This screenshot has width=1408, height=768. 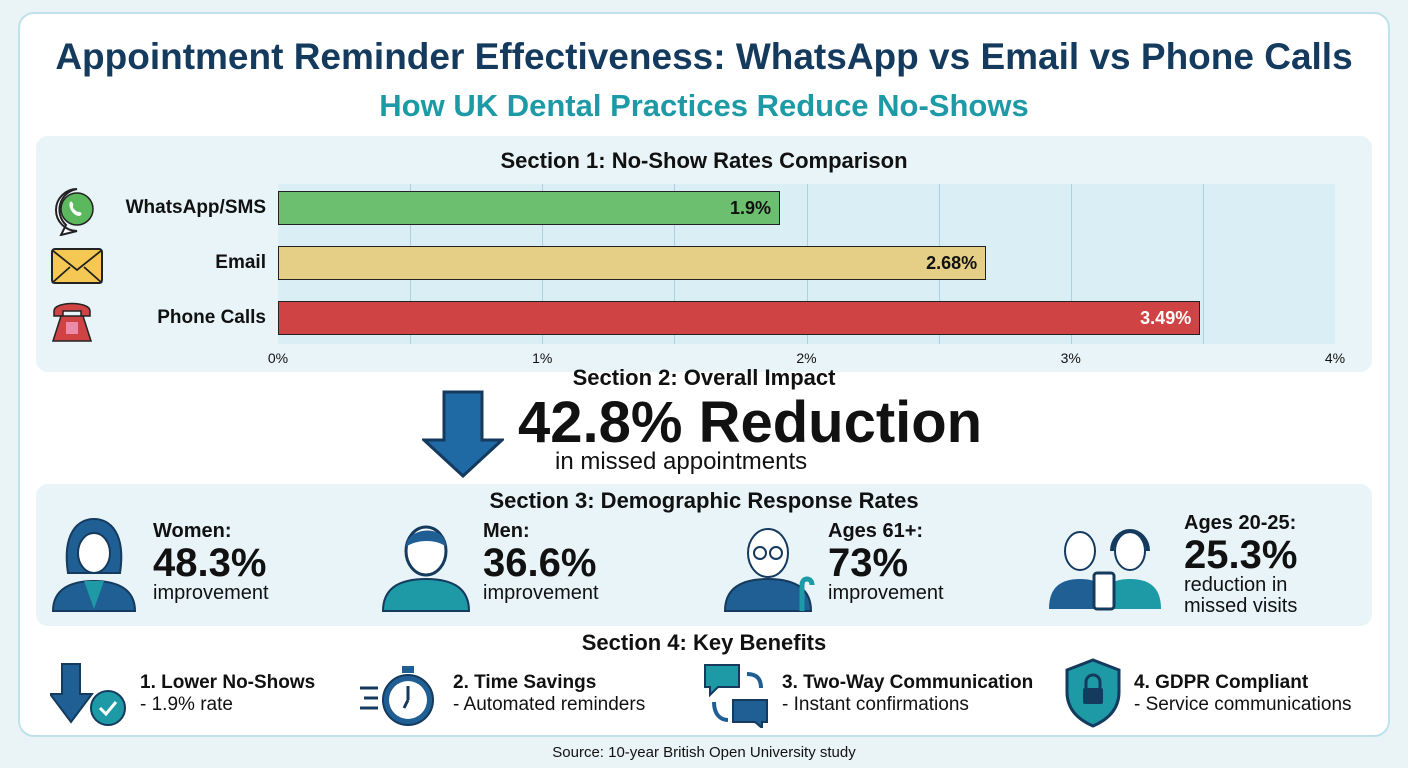 What do you see at coordinates (240, 262) in the screenshot?
I see `category-label: Email` at bounding box center [240, 262].